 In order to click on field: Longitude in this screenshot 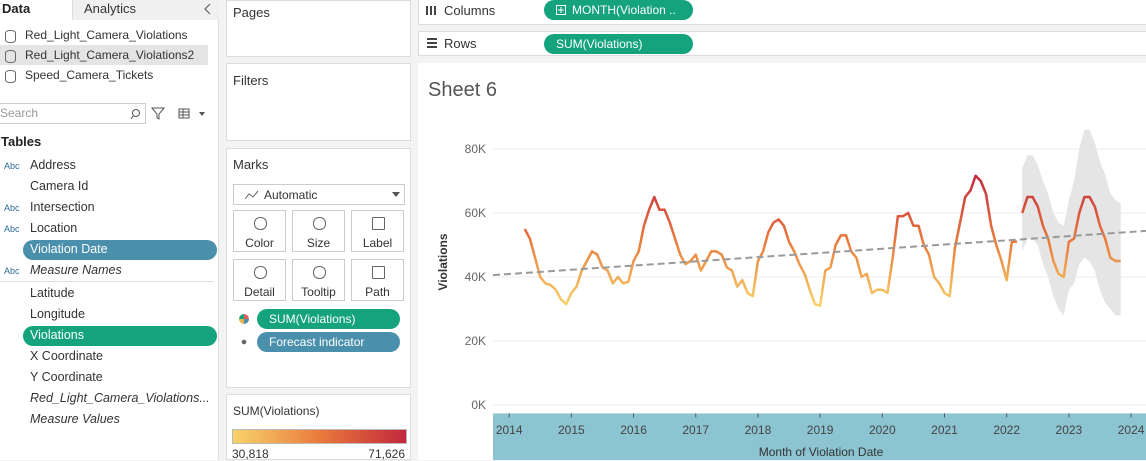, I will do `click(57, 314)`.